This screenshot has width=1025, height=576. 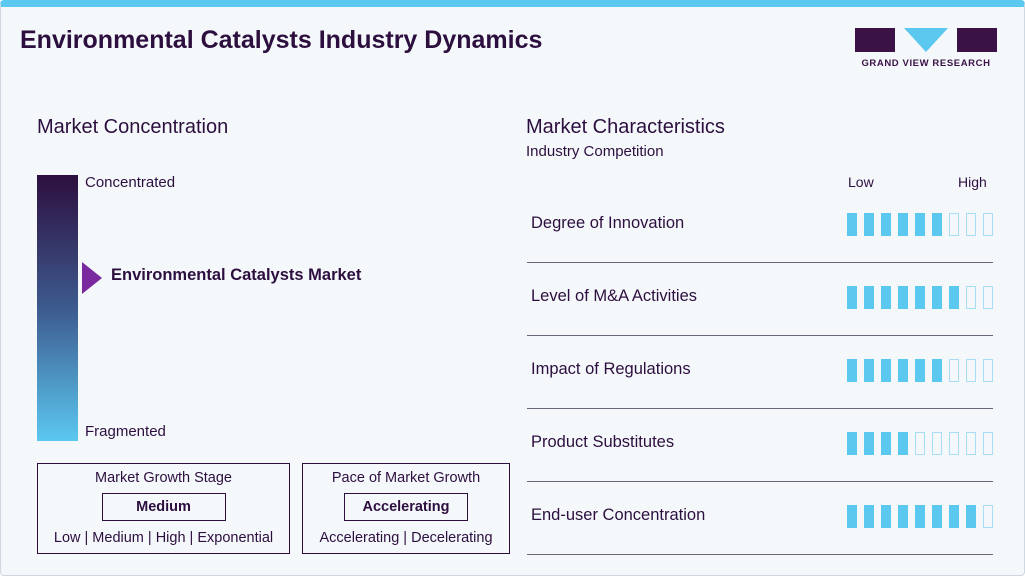 I want to click on characteristic-label: Level of M&A Activities, so click(x=614, y=296).